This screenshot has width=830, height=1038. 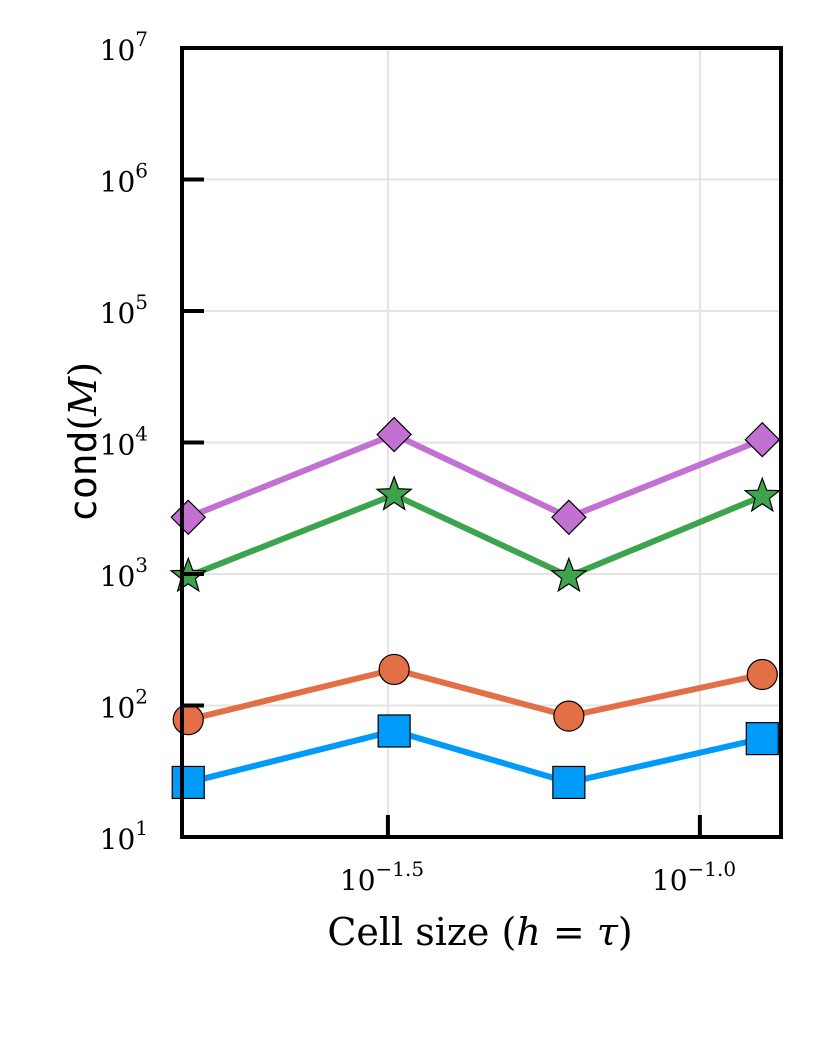 I want to click on y-tick-label: 10⁶, so click(x=124, y=179).